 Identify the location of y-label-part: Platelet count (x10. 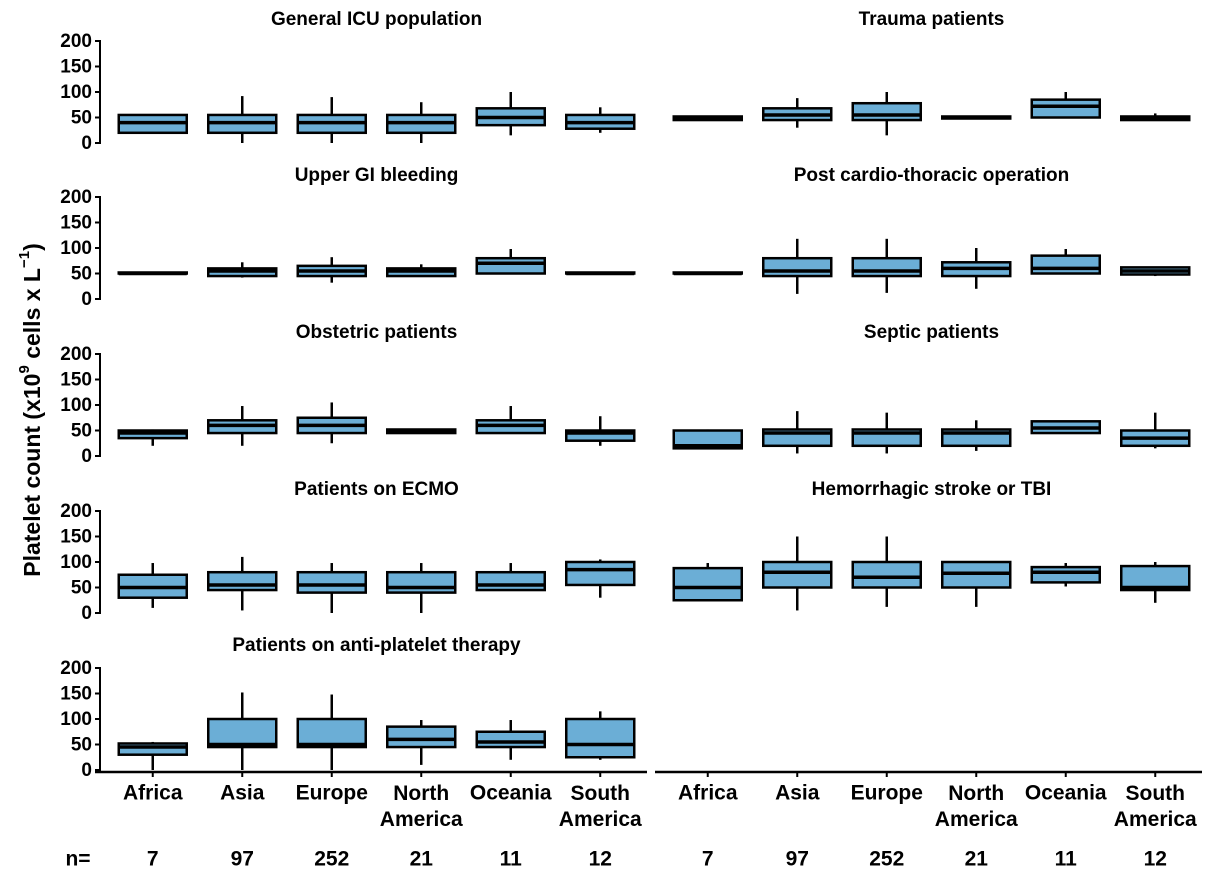
(32, 475).